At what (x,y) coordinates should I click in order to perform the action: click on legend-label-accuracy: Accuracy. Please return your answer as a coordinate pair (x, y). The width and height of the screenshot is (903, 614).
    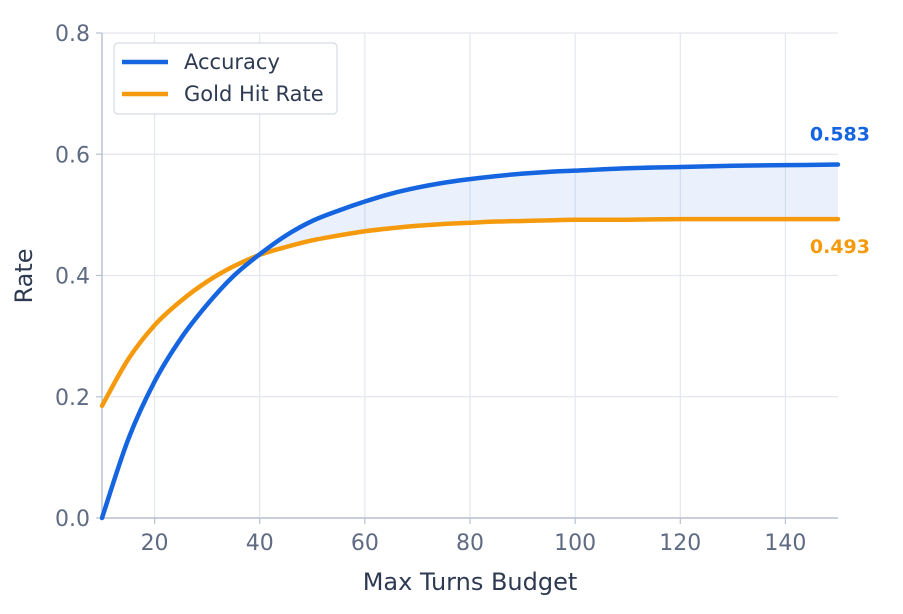
    Looking at the image, I should click on (232, 62).